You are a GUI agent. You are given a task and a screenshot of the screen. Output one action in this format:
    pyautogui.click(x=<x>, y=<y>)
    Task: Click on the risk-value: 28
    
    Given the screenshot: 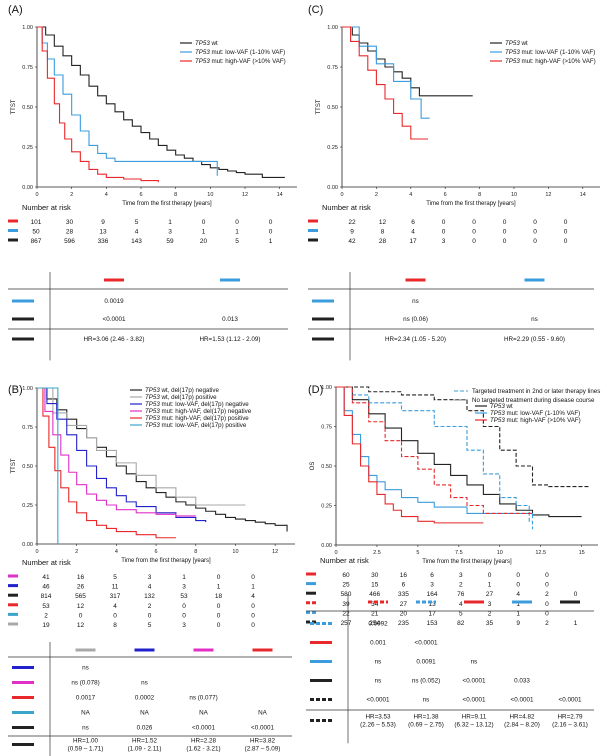 What is the action you would take?
    pyautogui.click(x=70, y=232)
    